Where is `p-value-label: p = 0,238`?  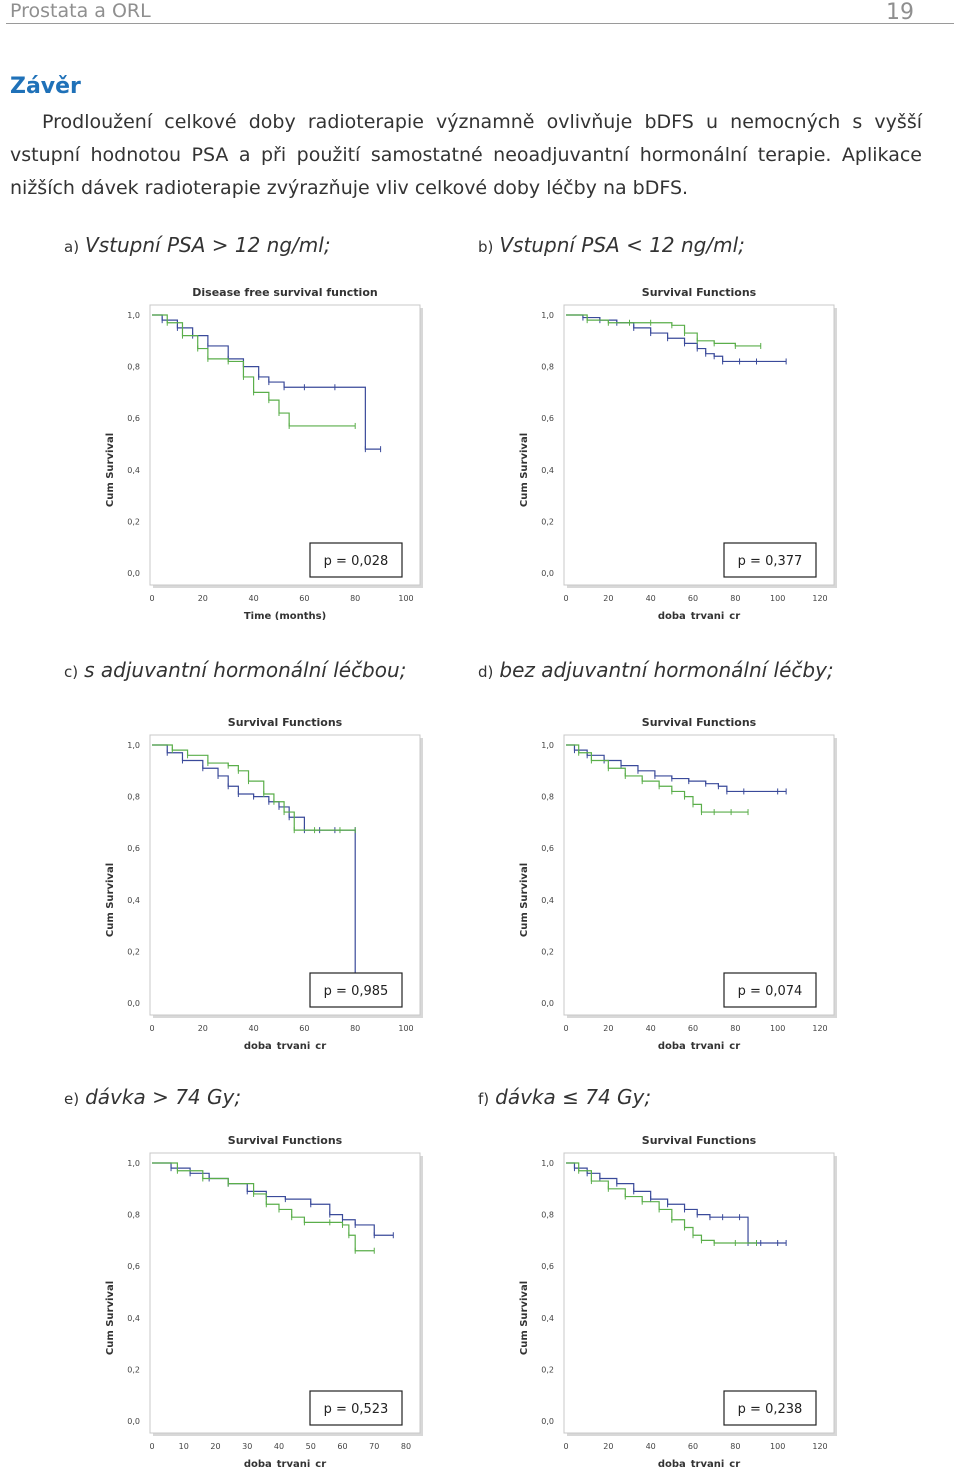
p-value-label: p = 0,238 is located at coordinates (770, 1409).